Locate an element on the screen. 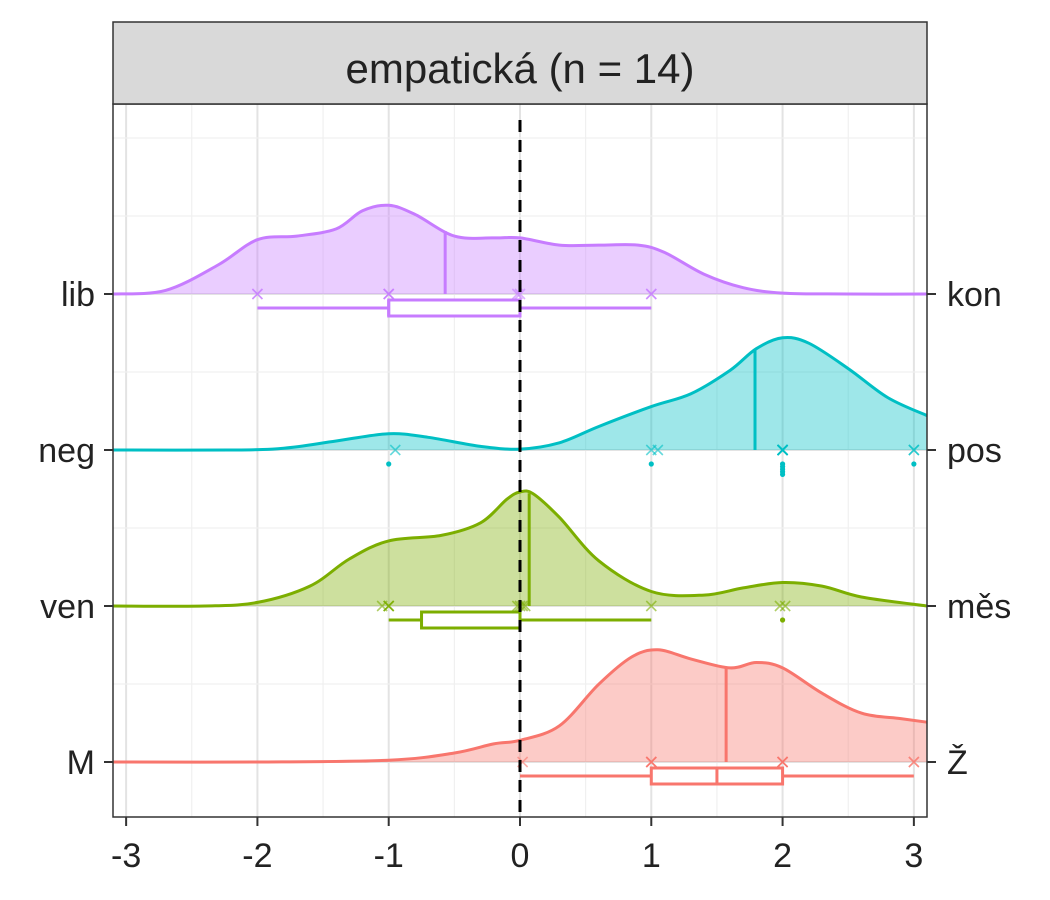 This screenshot has width=1050, height=900. x-tick-label: 3 is located at coordinates (913, 856).